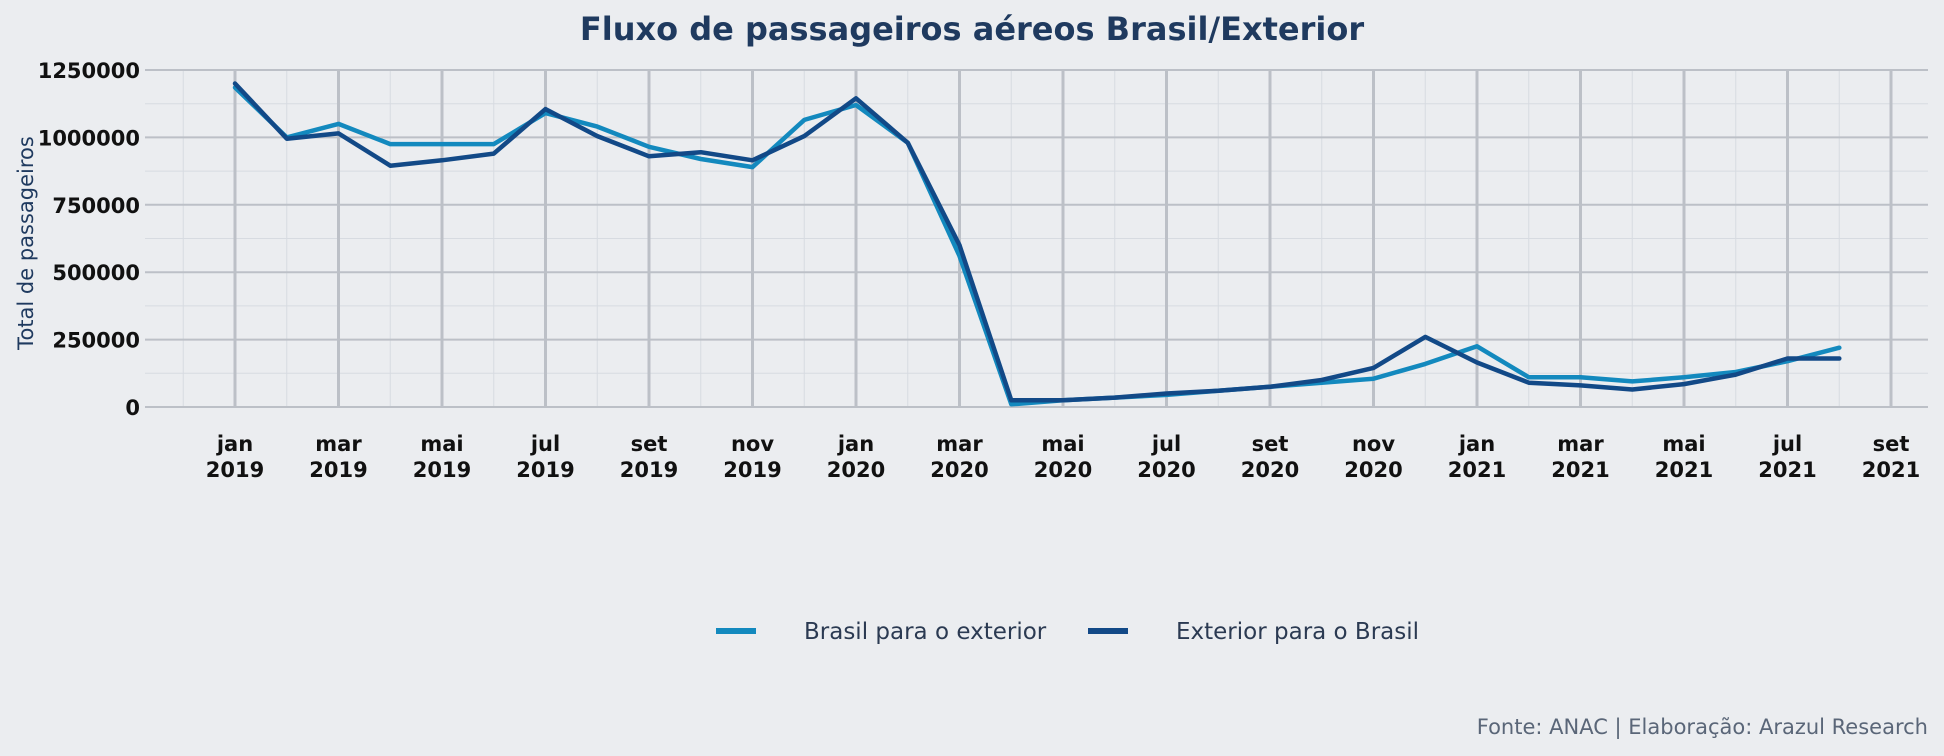 This screenshot has width=1944, height=756. What do you see at coordinates (925, 632) in the screenshot?
I see `legend-label: Brasil para o exterior` at bounding box center [925, 632].